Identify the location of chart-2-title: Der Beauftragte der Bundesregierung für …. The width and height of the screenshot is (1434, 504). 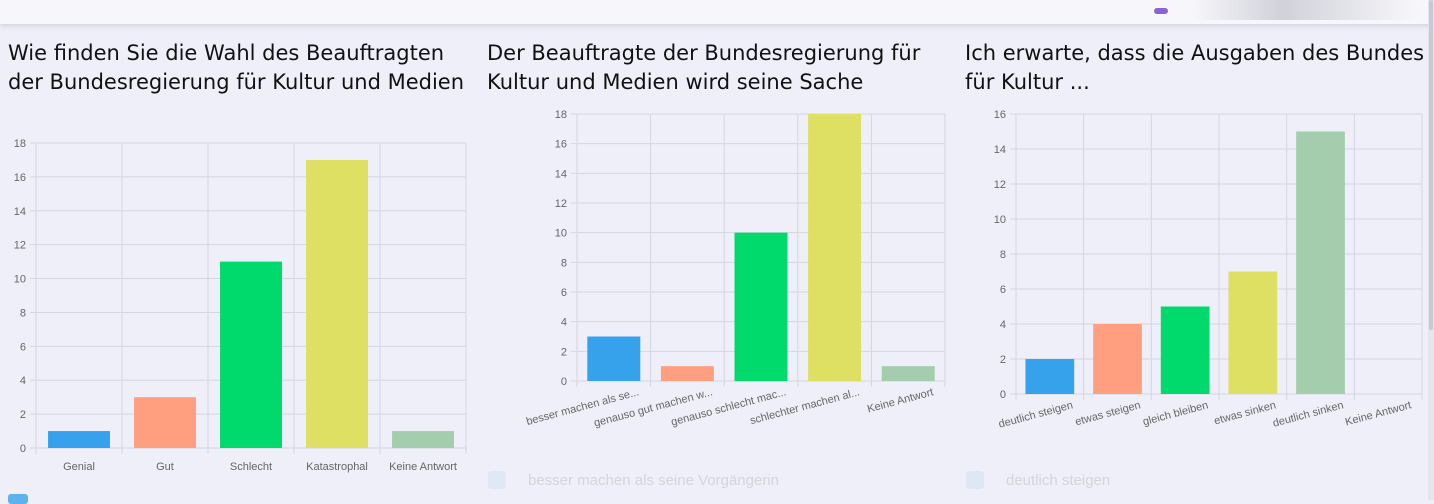
(704, 67).